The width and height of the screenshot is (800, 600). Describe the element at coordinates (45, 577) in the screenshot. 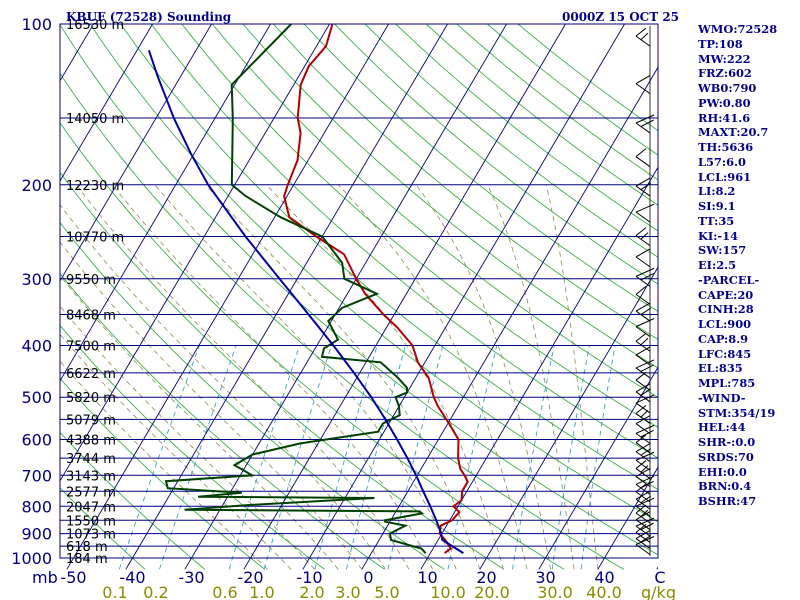

I see `pressure-unit-label: mb` at that location.